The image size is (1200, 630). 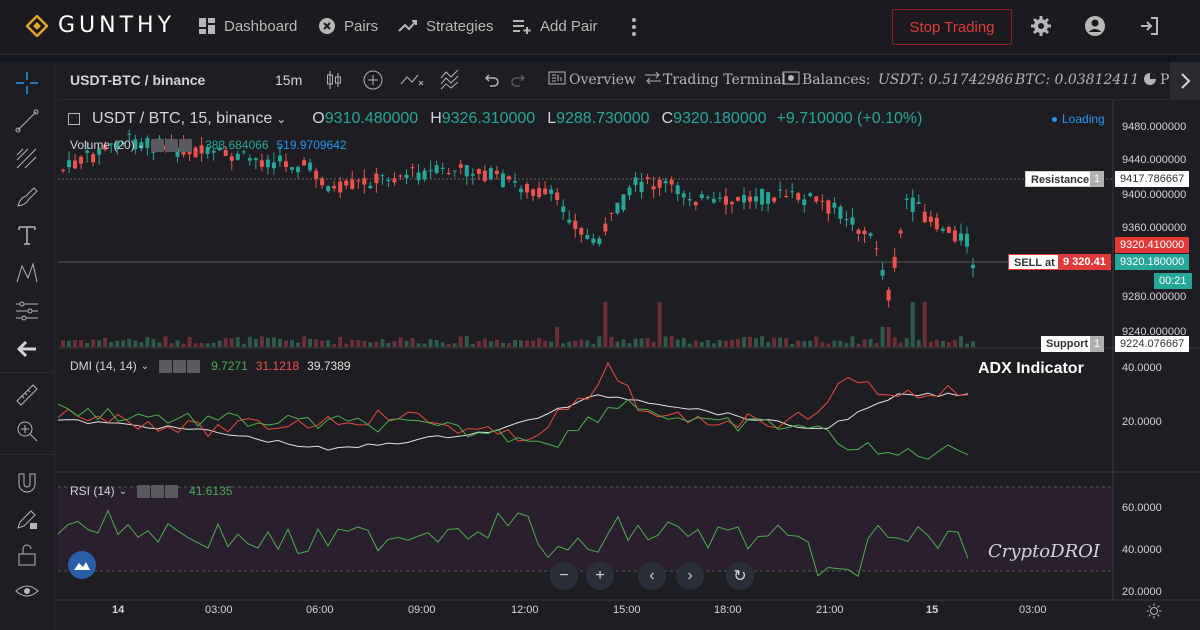 I want to click on nav-pairs-label: Pairs, so click(x=361, y=26).